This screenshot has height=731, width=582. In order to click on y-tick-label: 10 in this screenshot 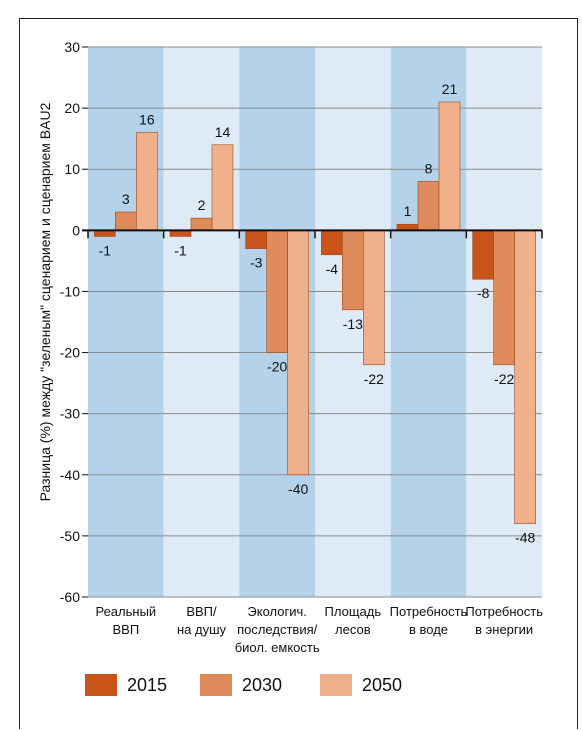, I will do `click(72, 169)`.